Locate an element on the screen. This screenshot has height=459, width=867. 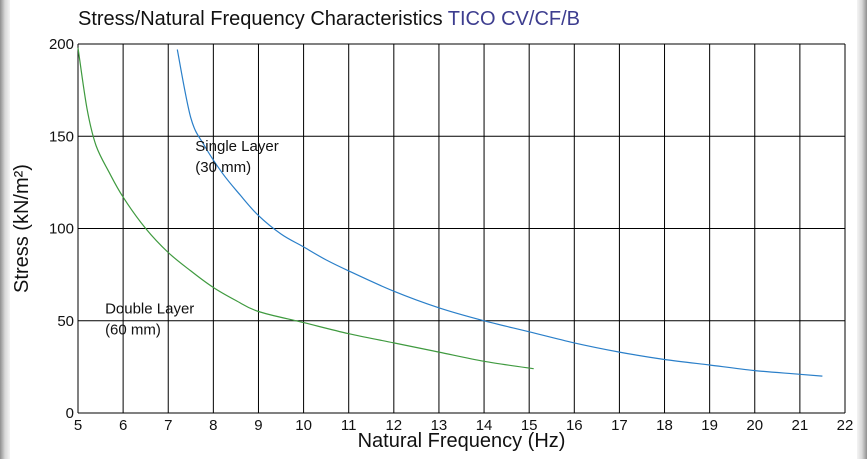
x-tick-label: 10 is located at coordinates (303, 425).